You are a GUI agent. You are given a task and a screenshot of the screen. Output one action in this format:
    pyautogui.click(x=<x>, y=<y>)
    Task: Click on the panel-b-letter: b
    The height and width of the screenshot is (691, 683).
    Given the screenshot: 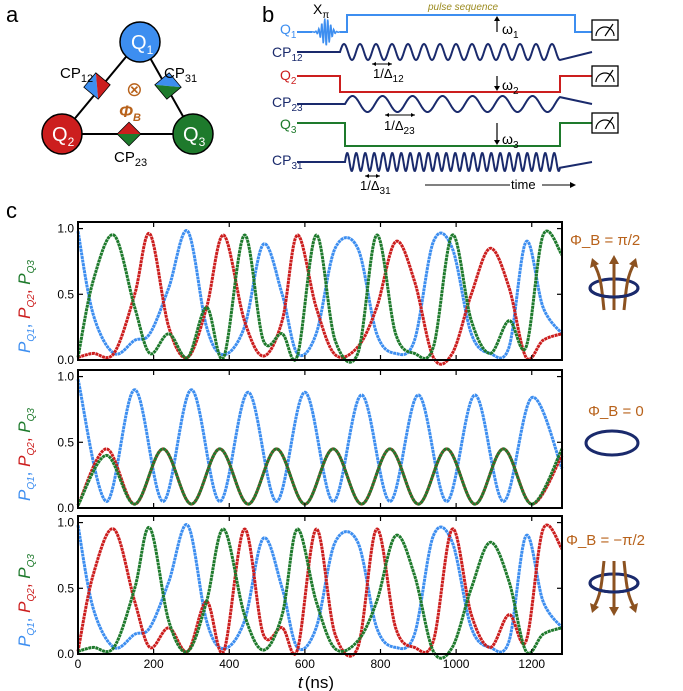 What is the action you would take?
    pyautogui.click(x=268, y=14)
    